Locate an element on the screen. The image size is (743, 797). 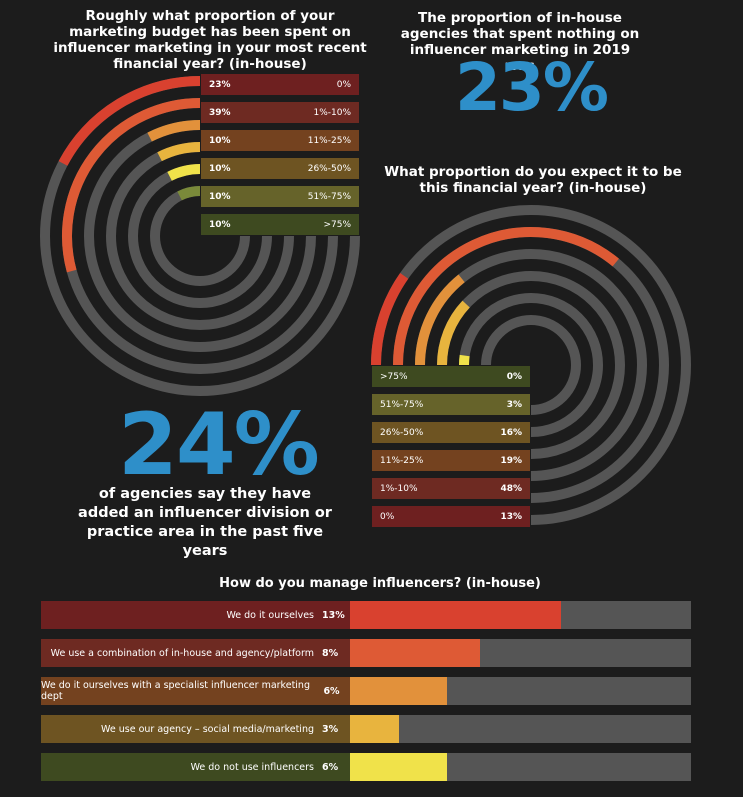
radial-label-row: 10% 26%-50% is located at coordinates (280, 168).